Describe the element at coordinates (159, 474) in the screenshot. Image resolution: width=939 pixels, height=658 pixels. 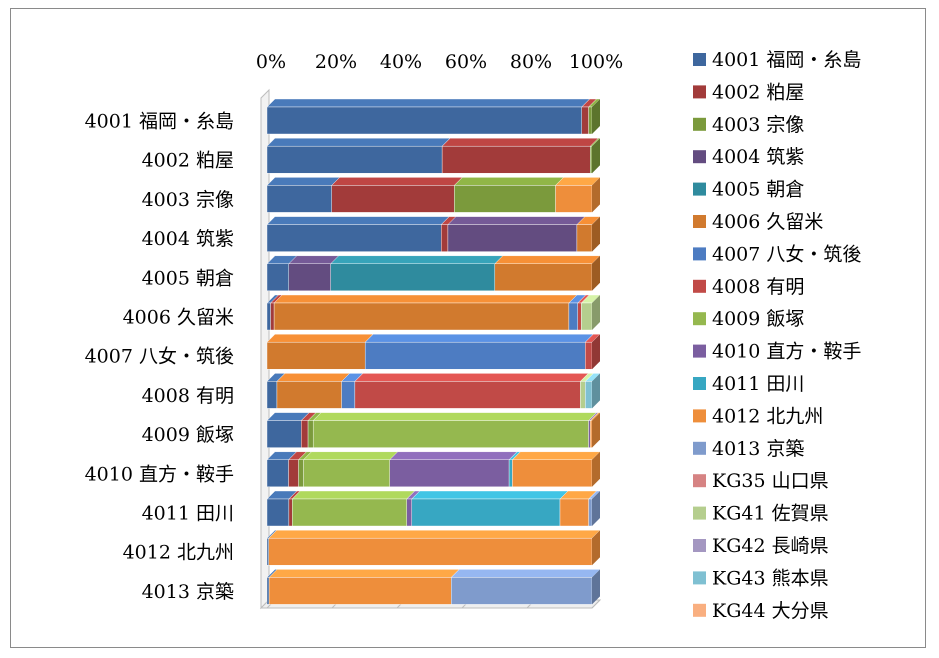
I see `category-label: 4010 直方・鞍手` at that location.